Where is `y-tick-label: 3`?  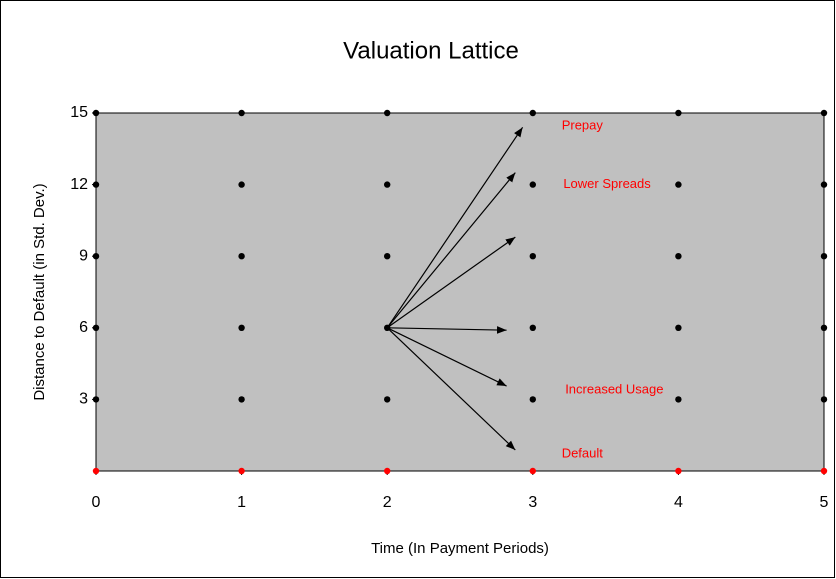 y-tick-label: 3 is located at coordinates (83, 399).